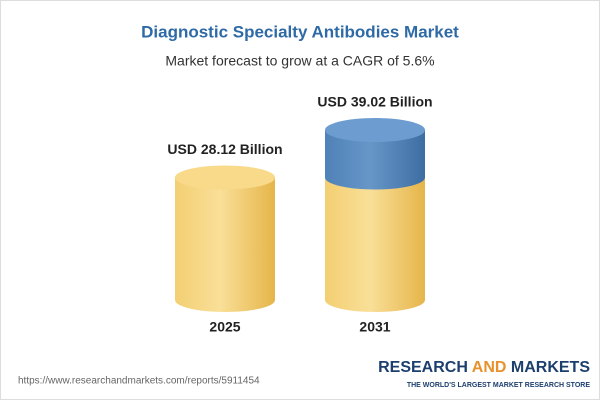 The height and width of the screenshot is (400, 600). I want to click on value-label: USD 28.12 Billion, so click(224, 149).